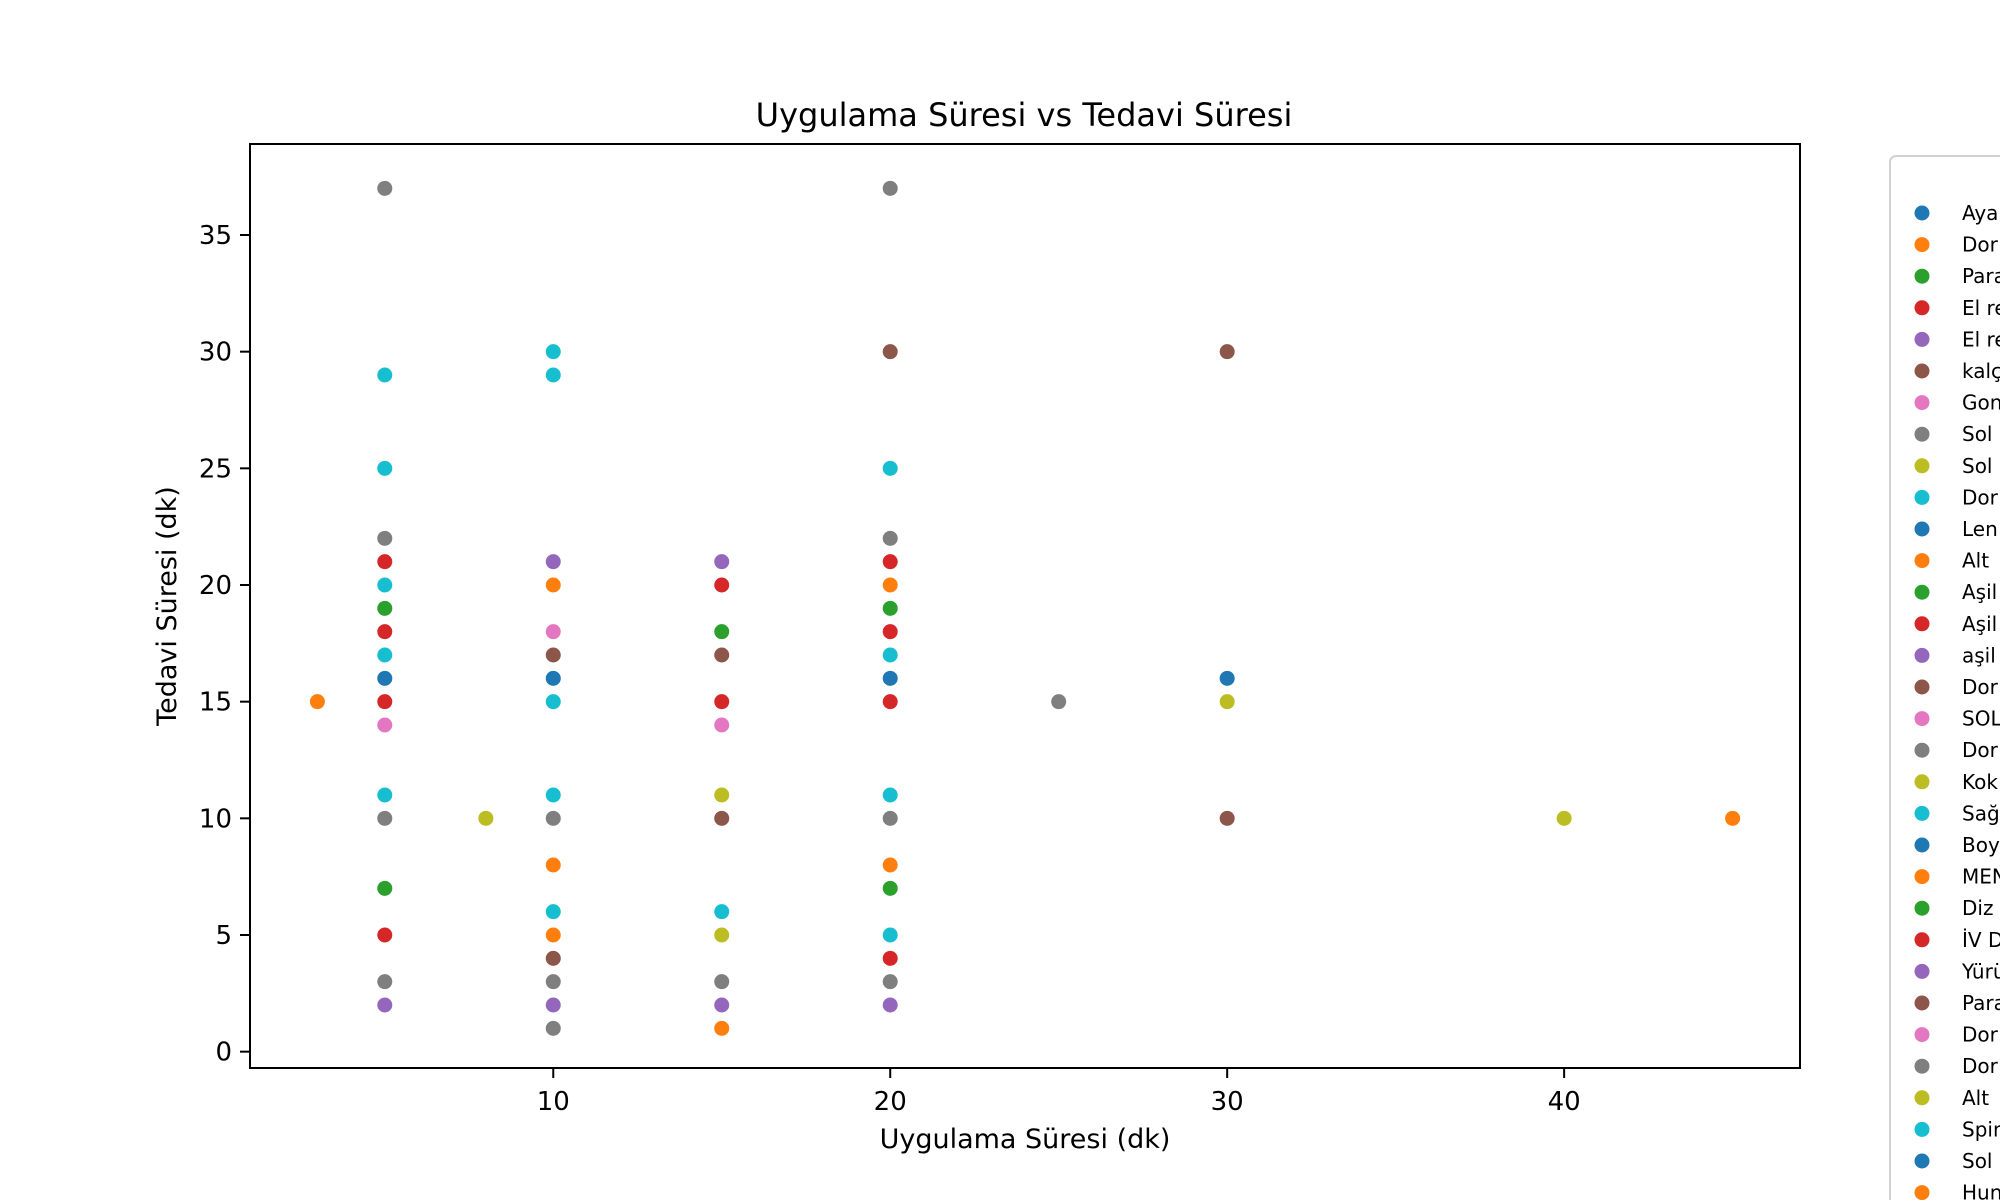 This screenshot has width=2000, height=1200. I want to click on x-tick-label: 30, so click(1227, 1102).